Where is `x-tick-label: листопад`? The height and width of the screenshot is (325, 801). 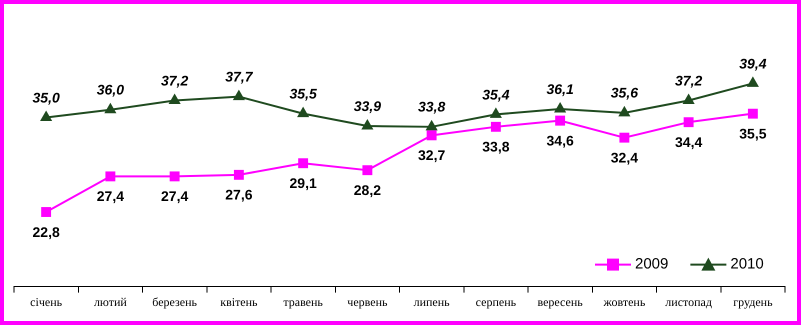
x-tick-label: листопад is located at coordinates (688, 301).